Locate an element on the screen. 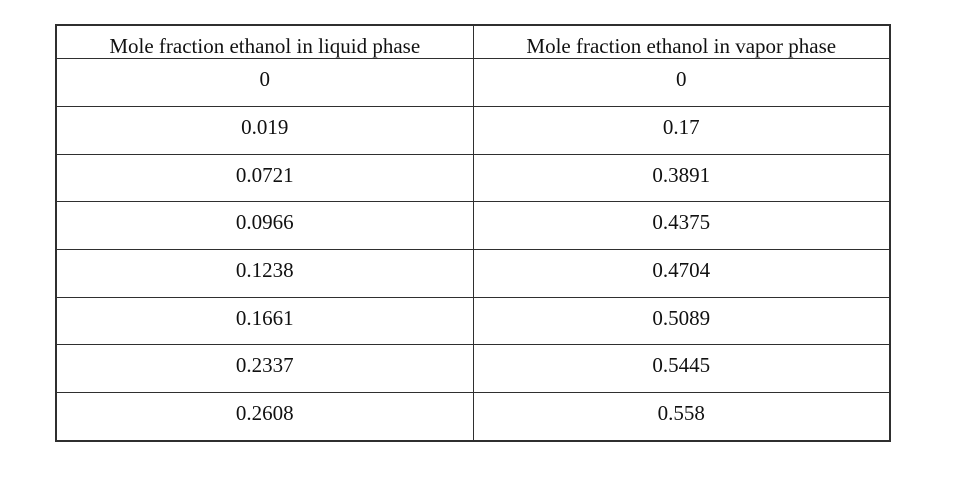 This screenshot has width=978, height=490. table-row: 0.2608 0.558 is located at coordinates (473, 417).